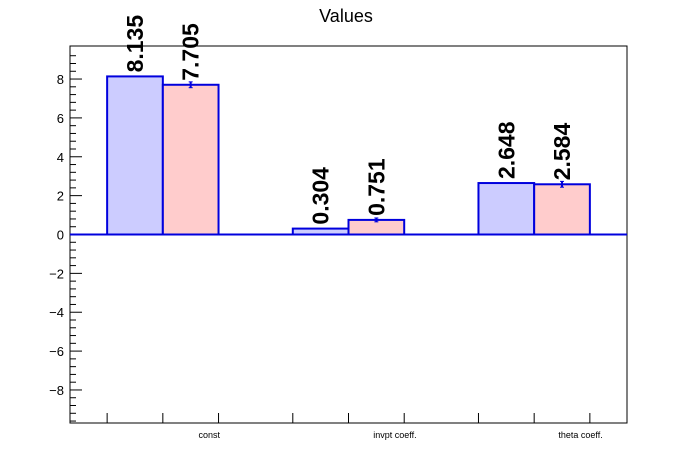 The height and width of the screenshot is (472, 696). I want to click on chart-title: Values, so click(346, 16).